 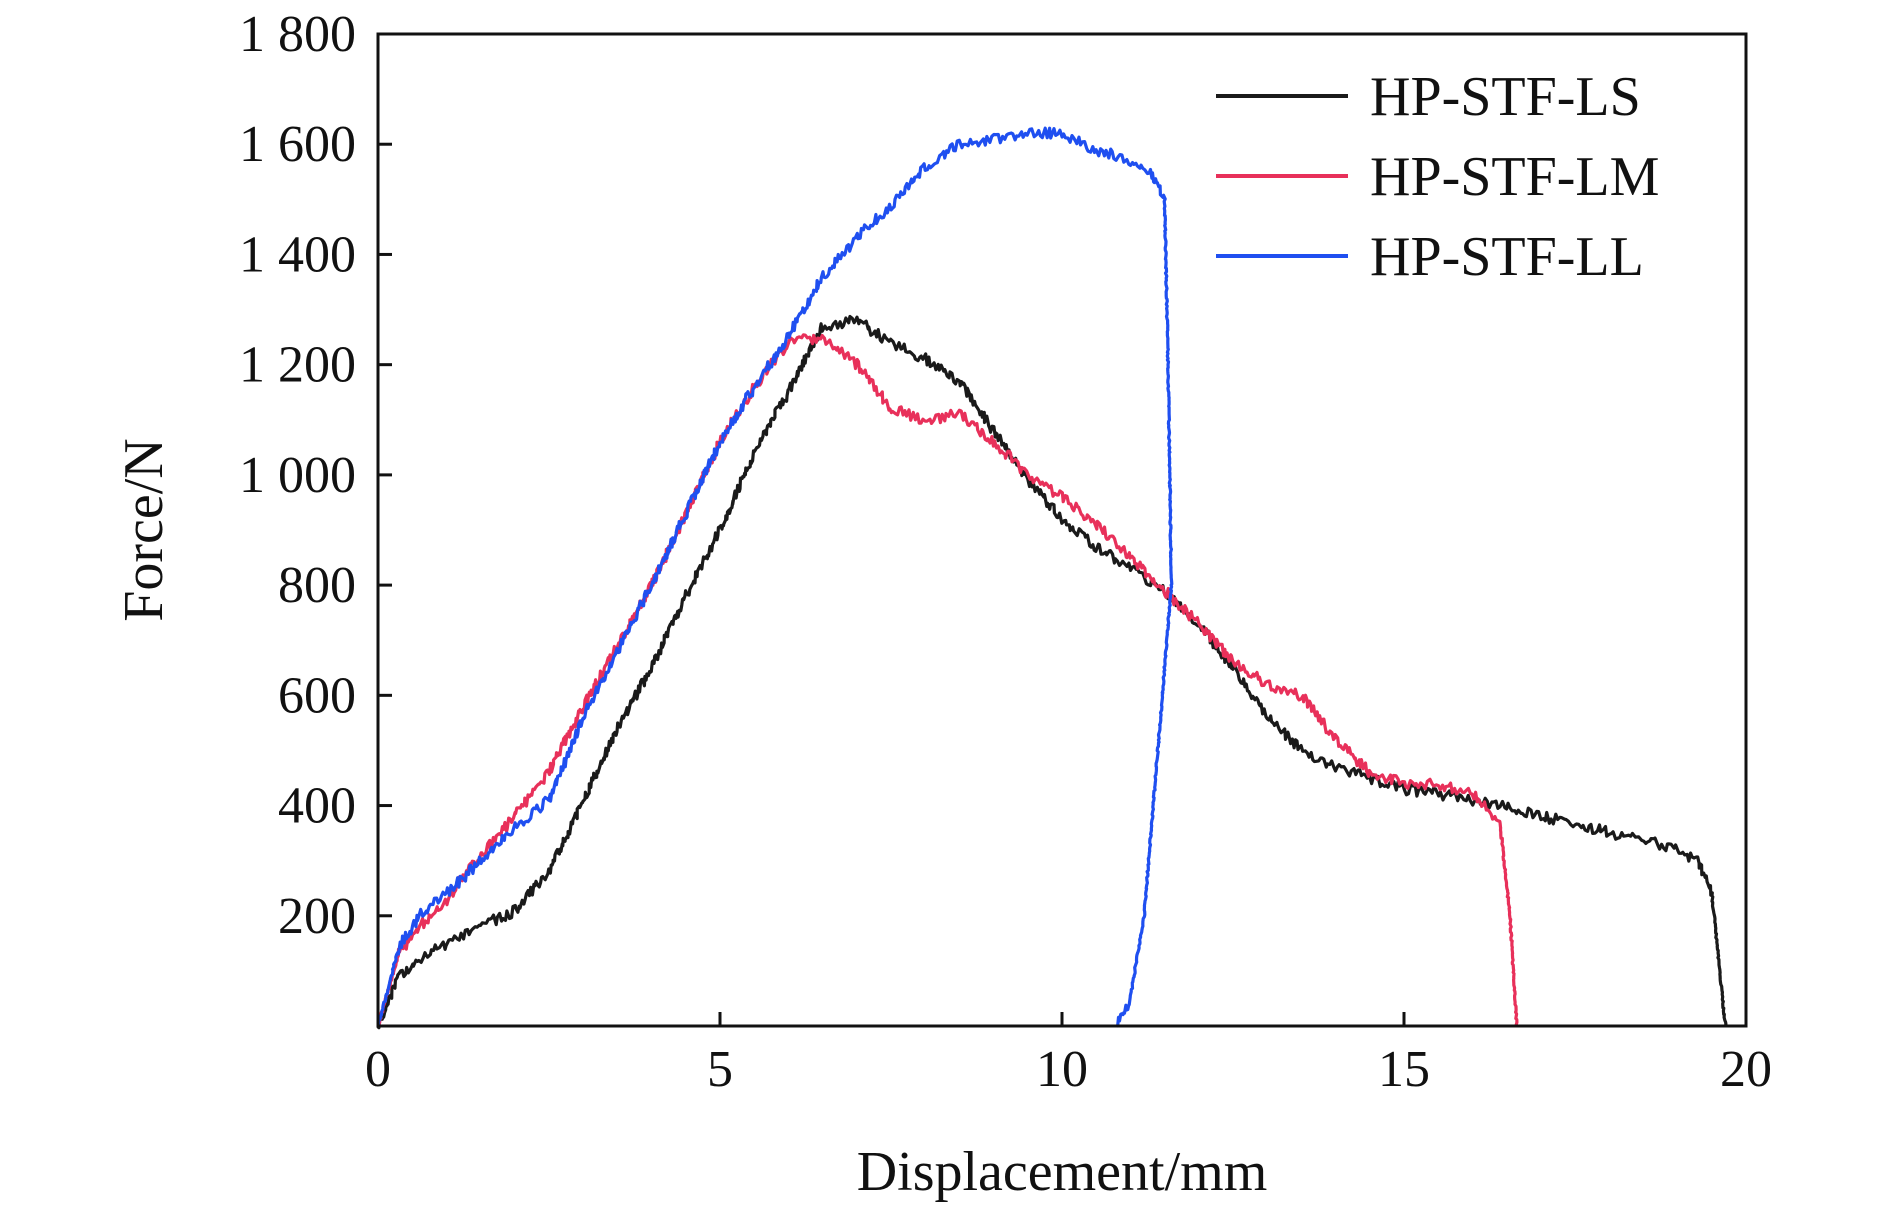 What do you see at coordinates (144, 530) in the screenshot?
I see `y-axis-title: Force/N` at bounding box center [144, 530].